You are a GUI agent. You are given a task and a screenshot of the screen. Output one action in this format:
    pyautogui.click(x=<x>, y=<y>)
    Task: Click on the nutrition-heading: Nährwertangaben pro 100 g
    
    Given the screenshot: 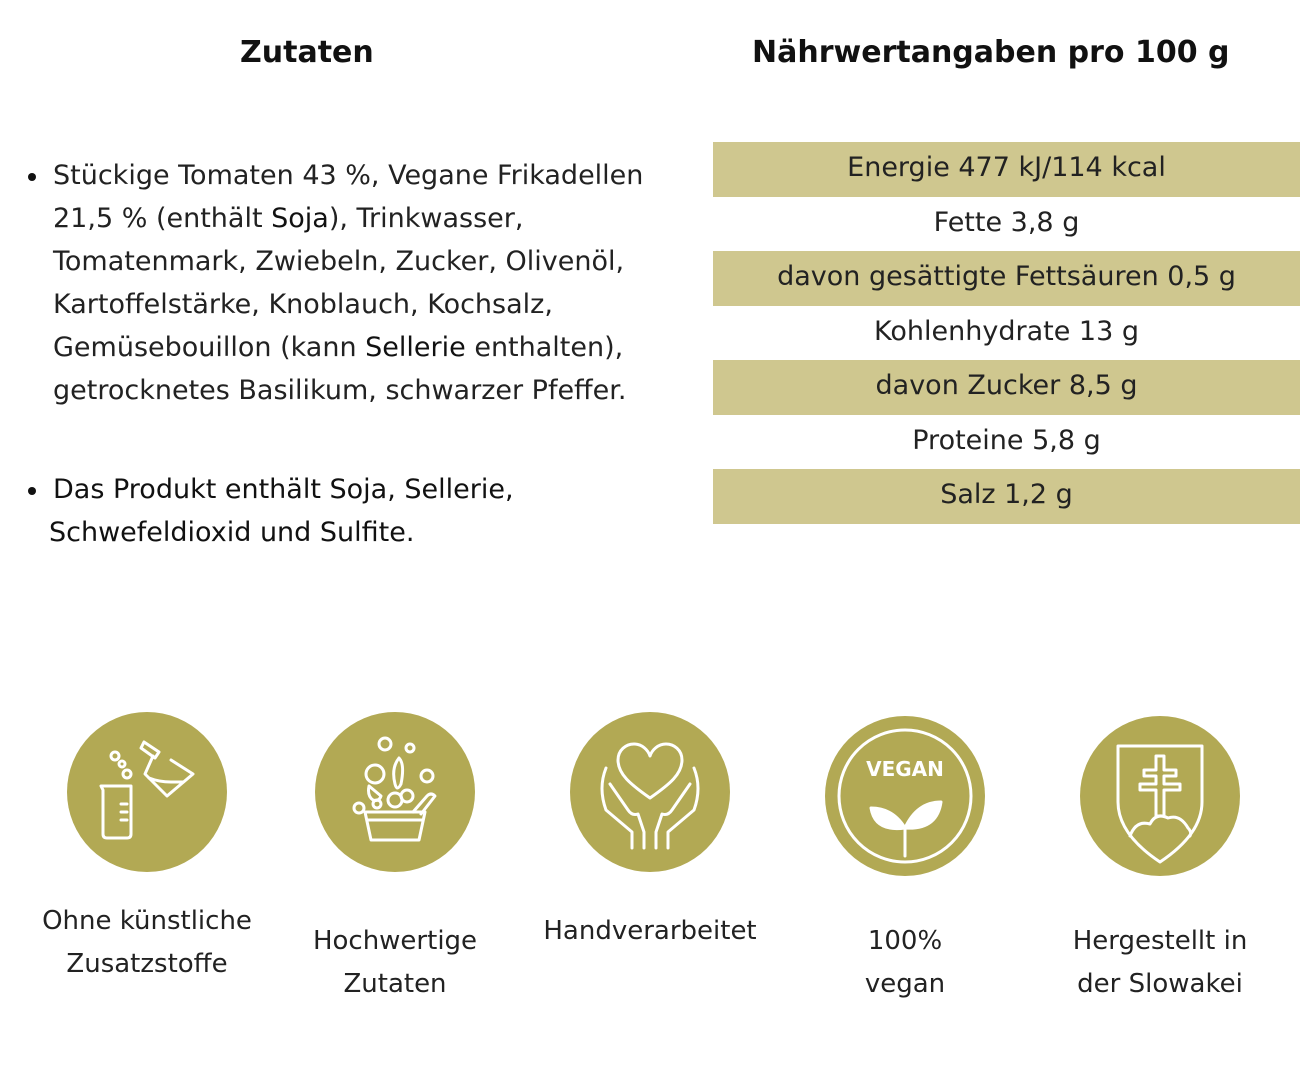 What is the action you would take?
    pyautogui.click(x=991, y=52)
    